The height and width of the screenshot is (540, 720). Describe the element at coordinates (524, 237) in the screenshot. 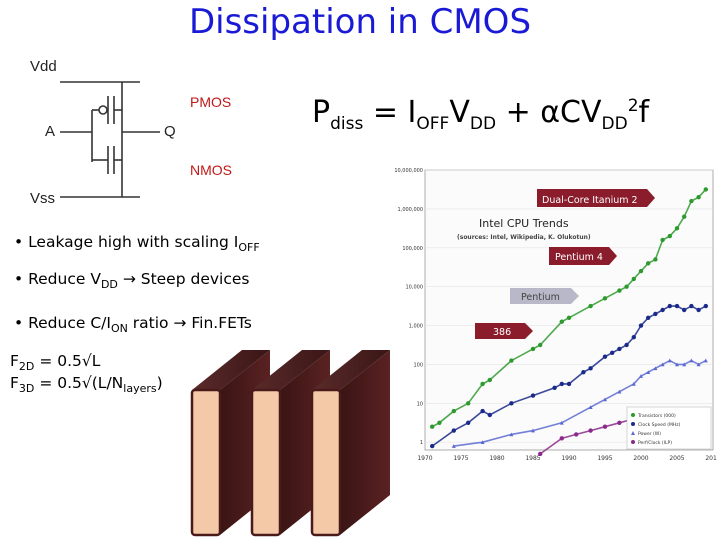

I see `chart-subtitle: (sources: Intel, Wikipedia, K. Olukotun)` at that location.